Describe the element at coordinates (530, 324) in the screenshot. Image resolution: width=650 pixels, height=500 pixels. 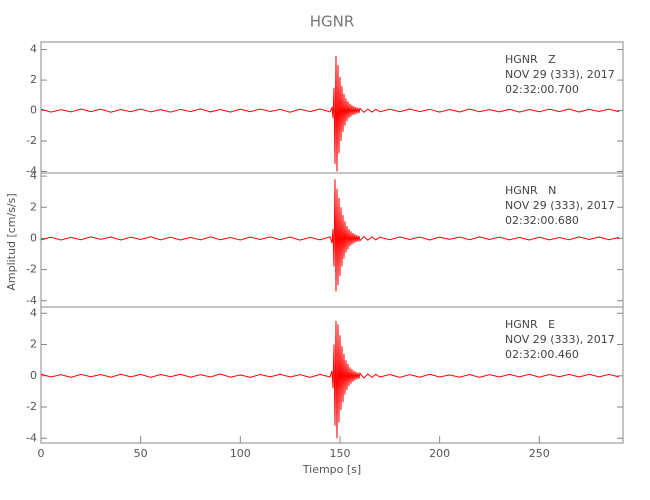
I see `annotation: HGNR E` at that location.